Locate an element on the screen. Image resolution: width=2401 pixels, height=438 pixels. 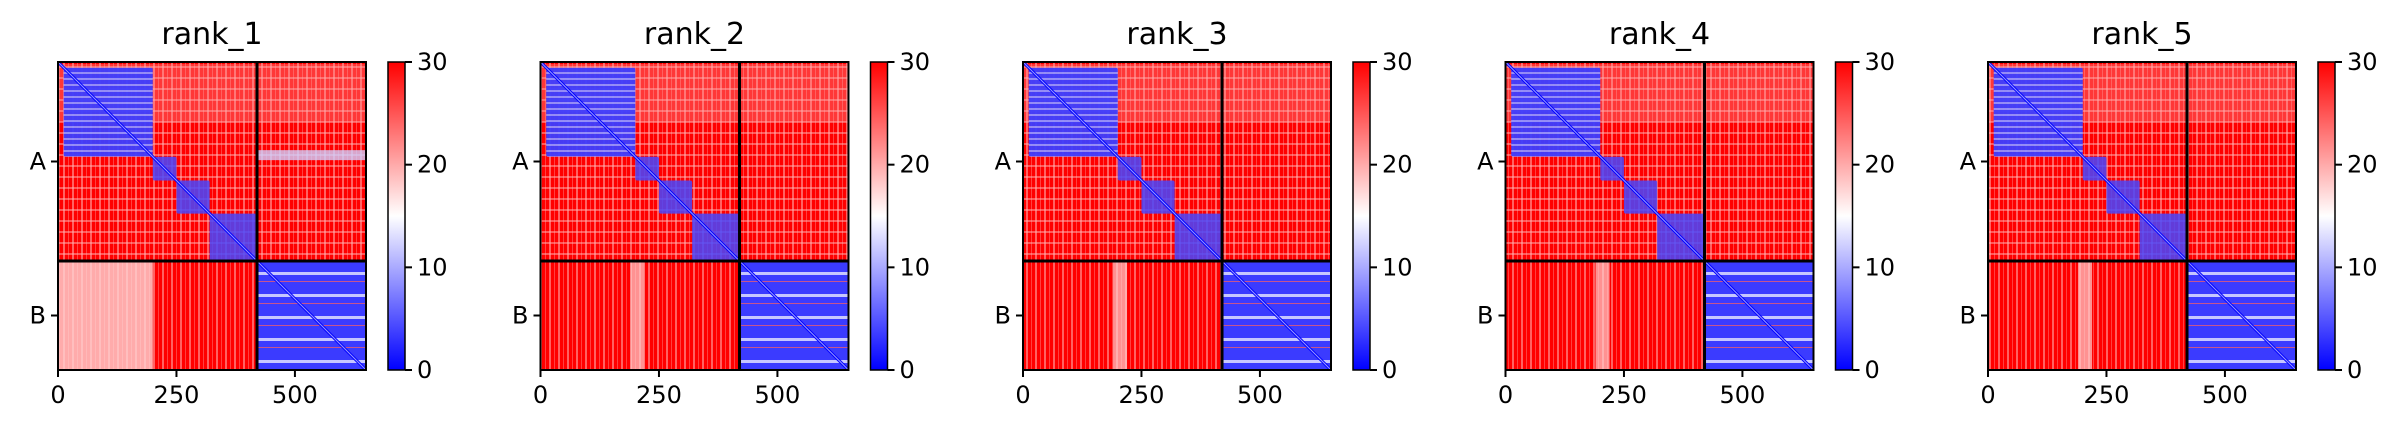
panel-title: rank_4 is located at coordinates (1659, 34).